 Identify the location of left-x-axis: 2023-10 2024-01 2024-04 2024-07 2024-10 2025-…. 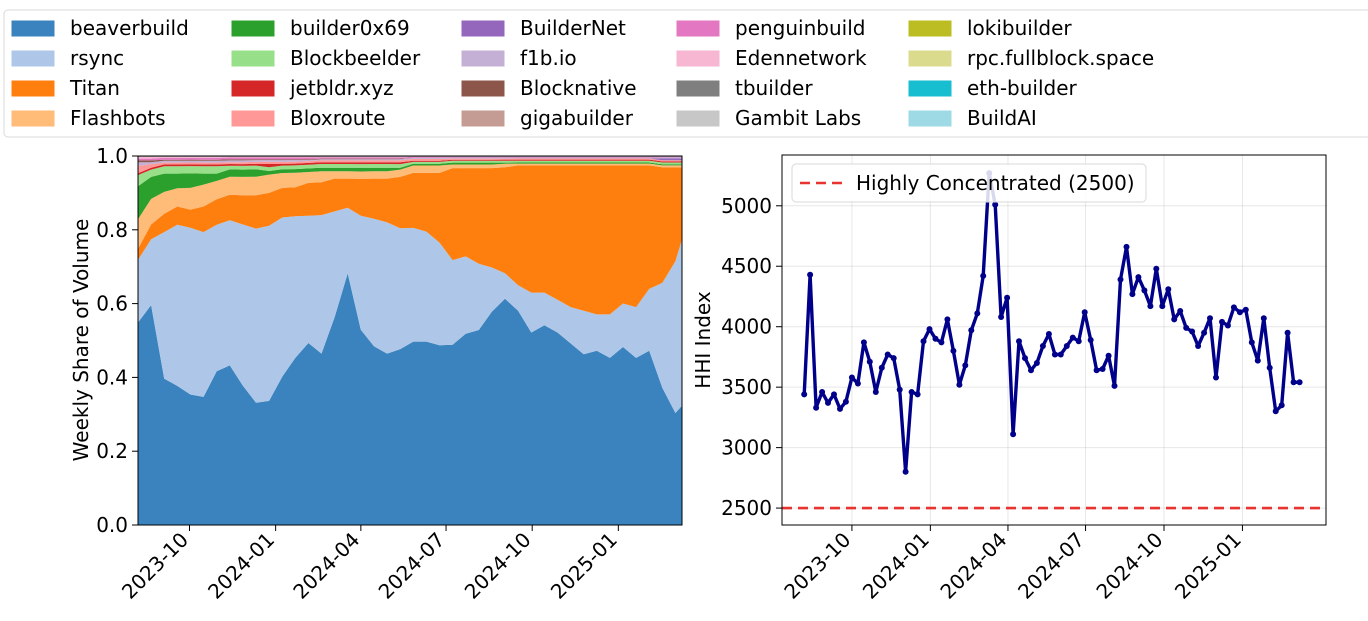
(369, 564).